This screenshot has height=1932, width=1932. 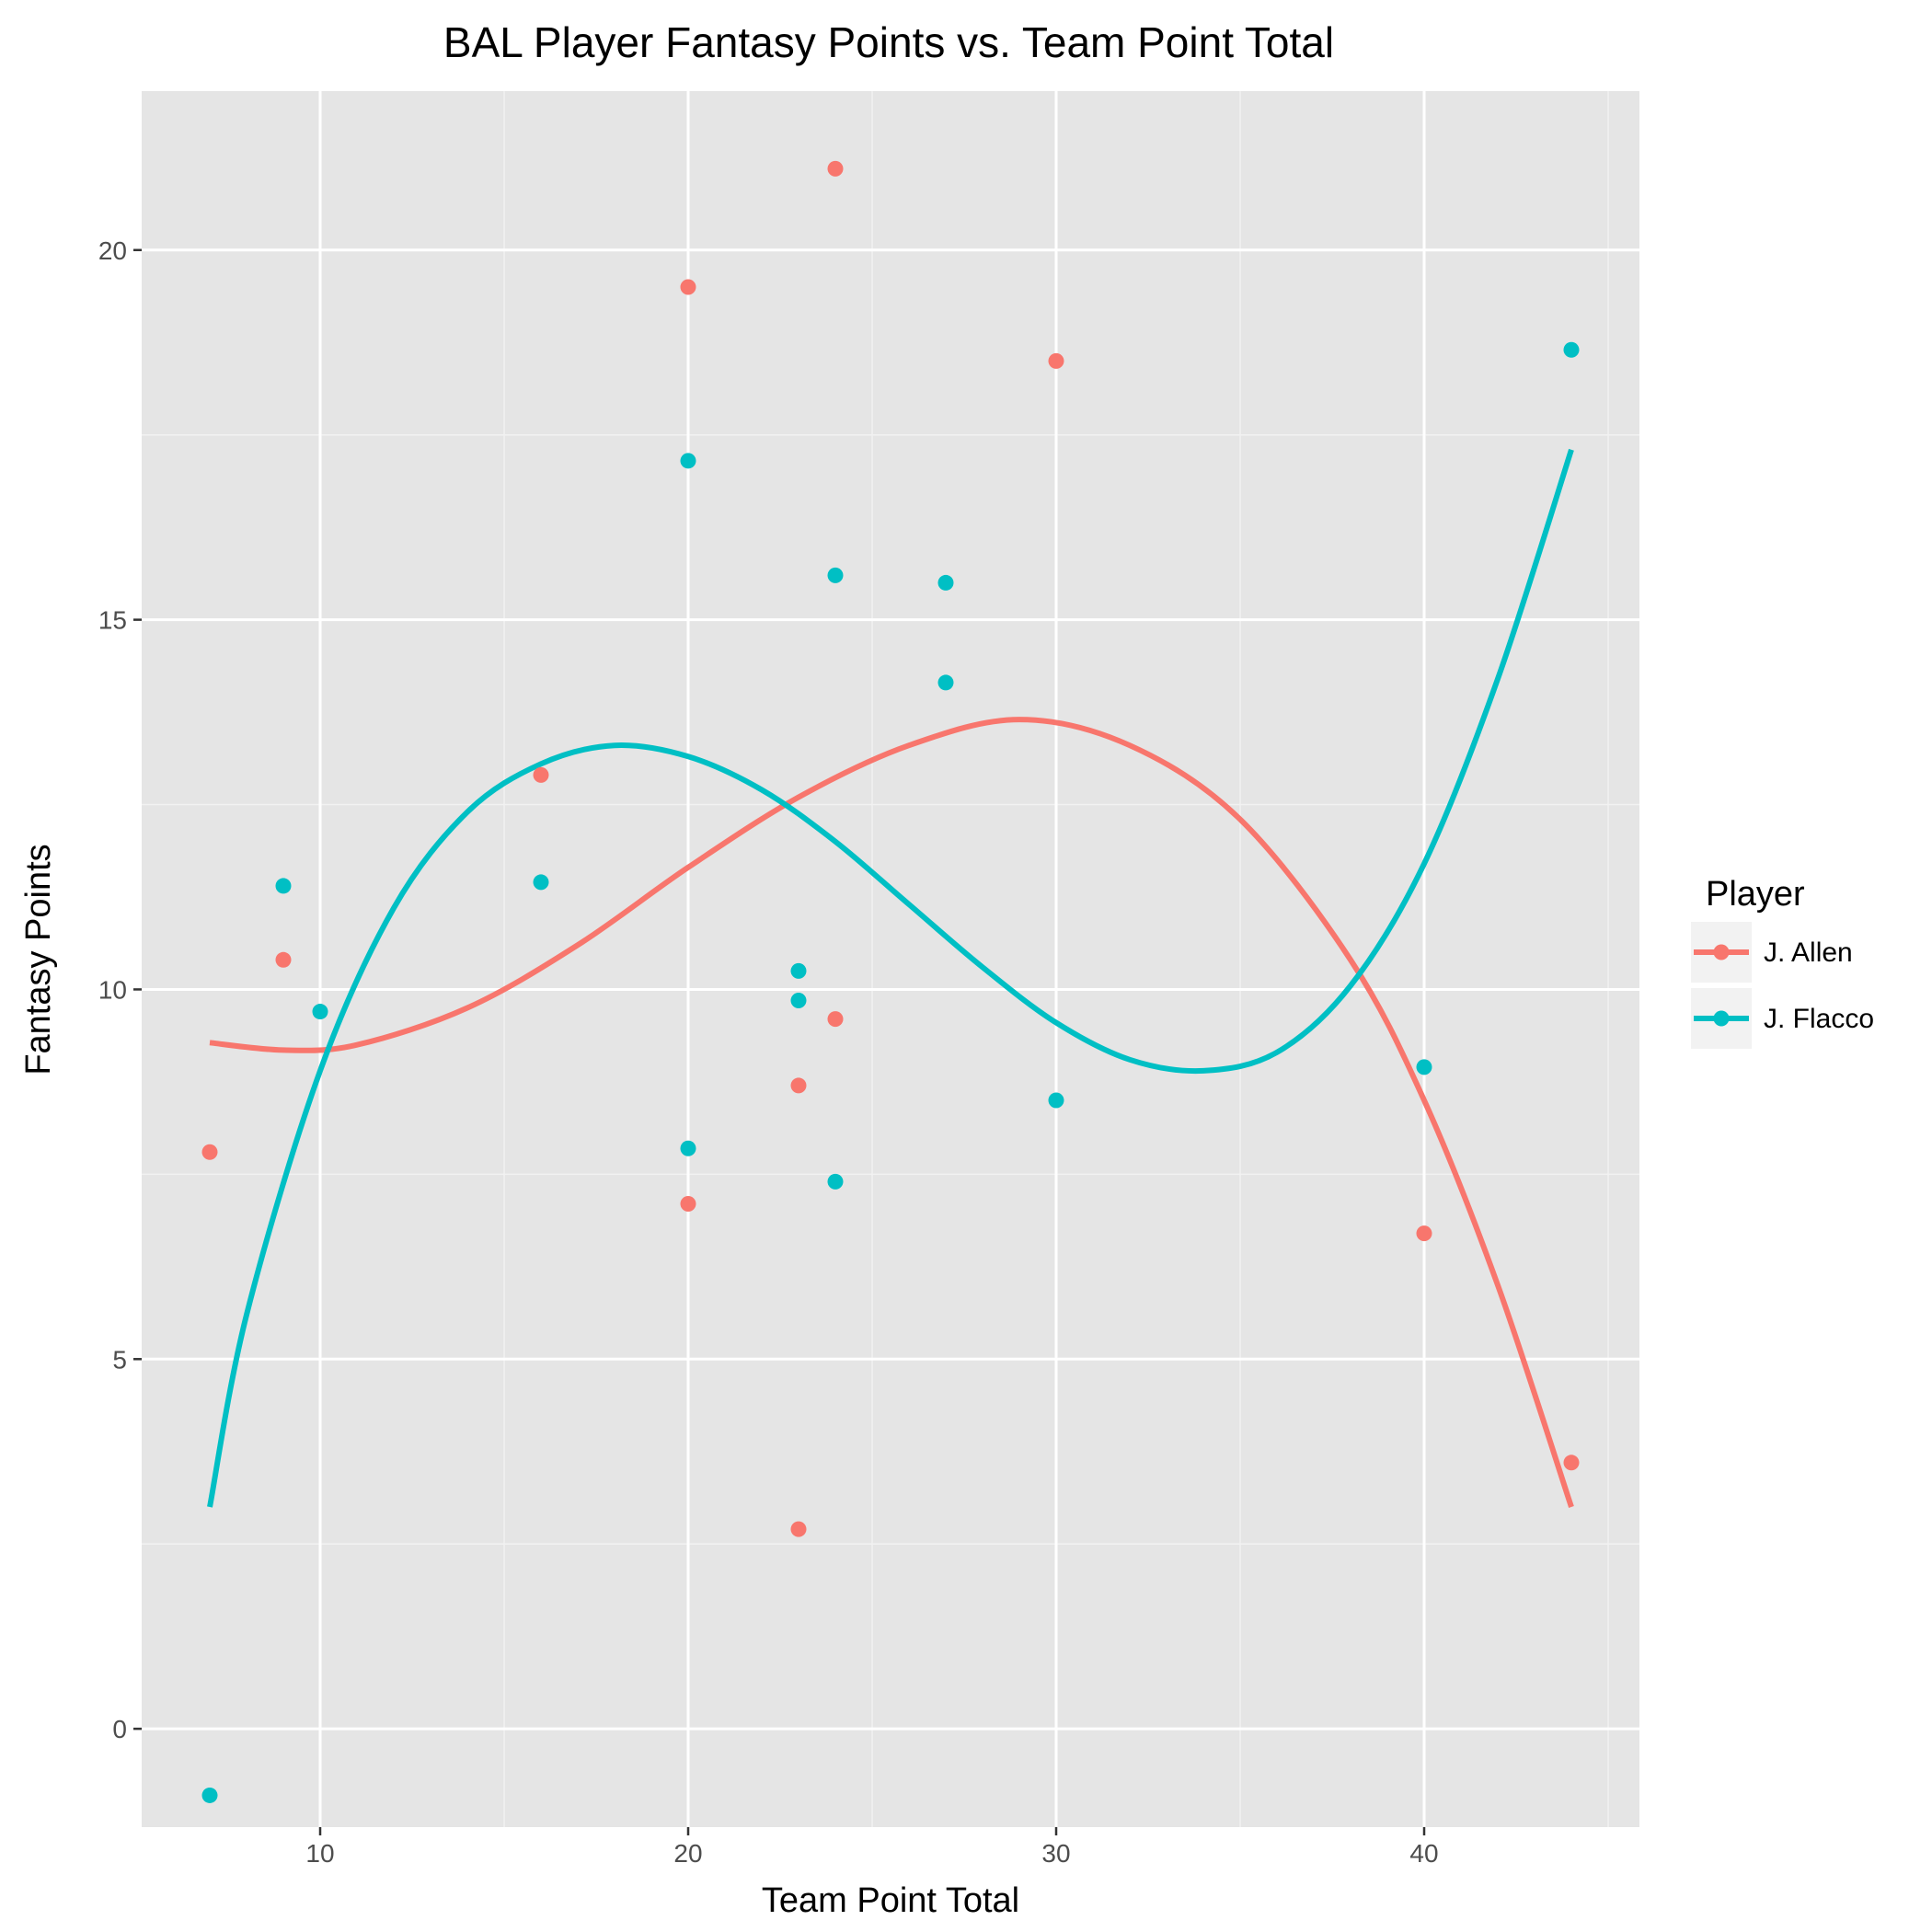 What do you see at coordinates (1721, 1018) in the screenshot?
I see `legend-marker-j-flacco` at bounding box center [1721, 1018].